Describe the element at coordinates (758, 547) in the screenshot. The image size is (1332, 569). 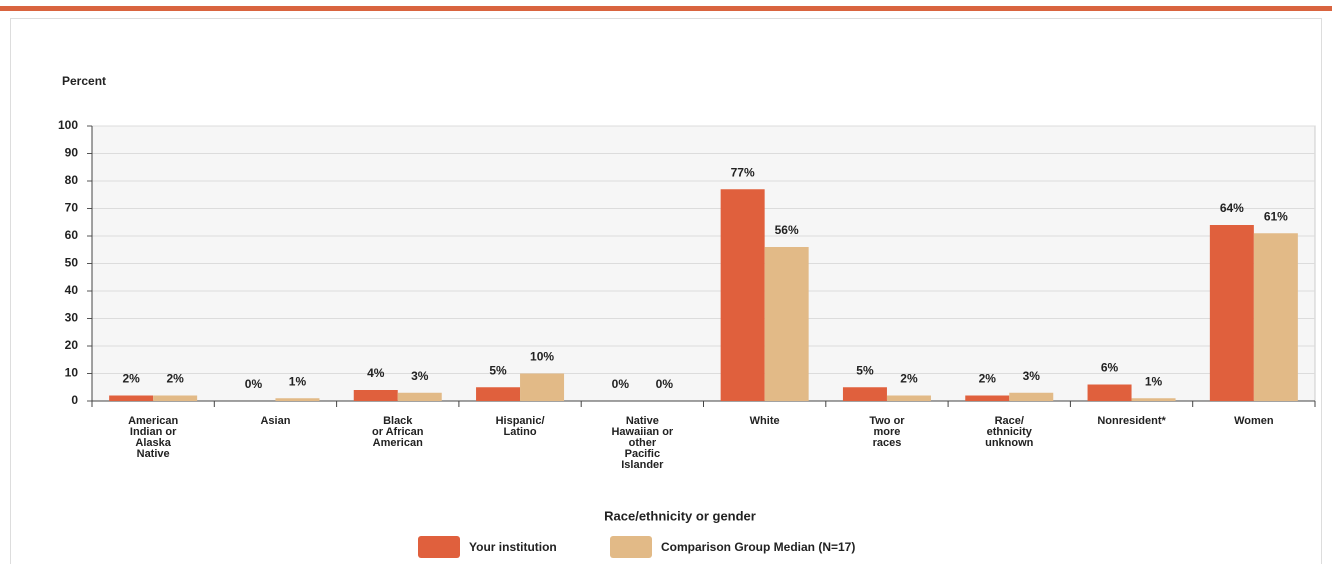
I see `legend-label: Comparison Group Median (N=17)` at that location.